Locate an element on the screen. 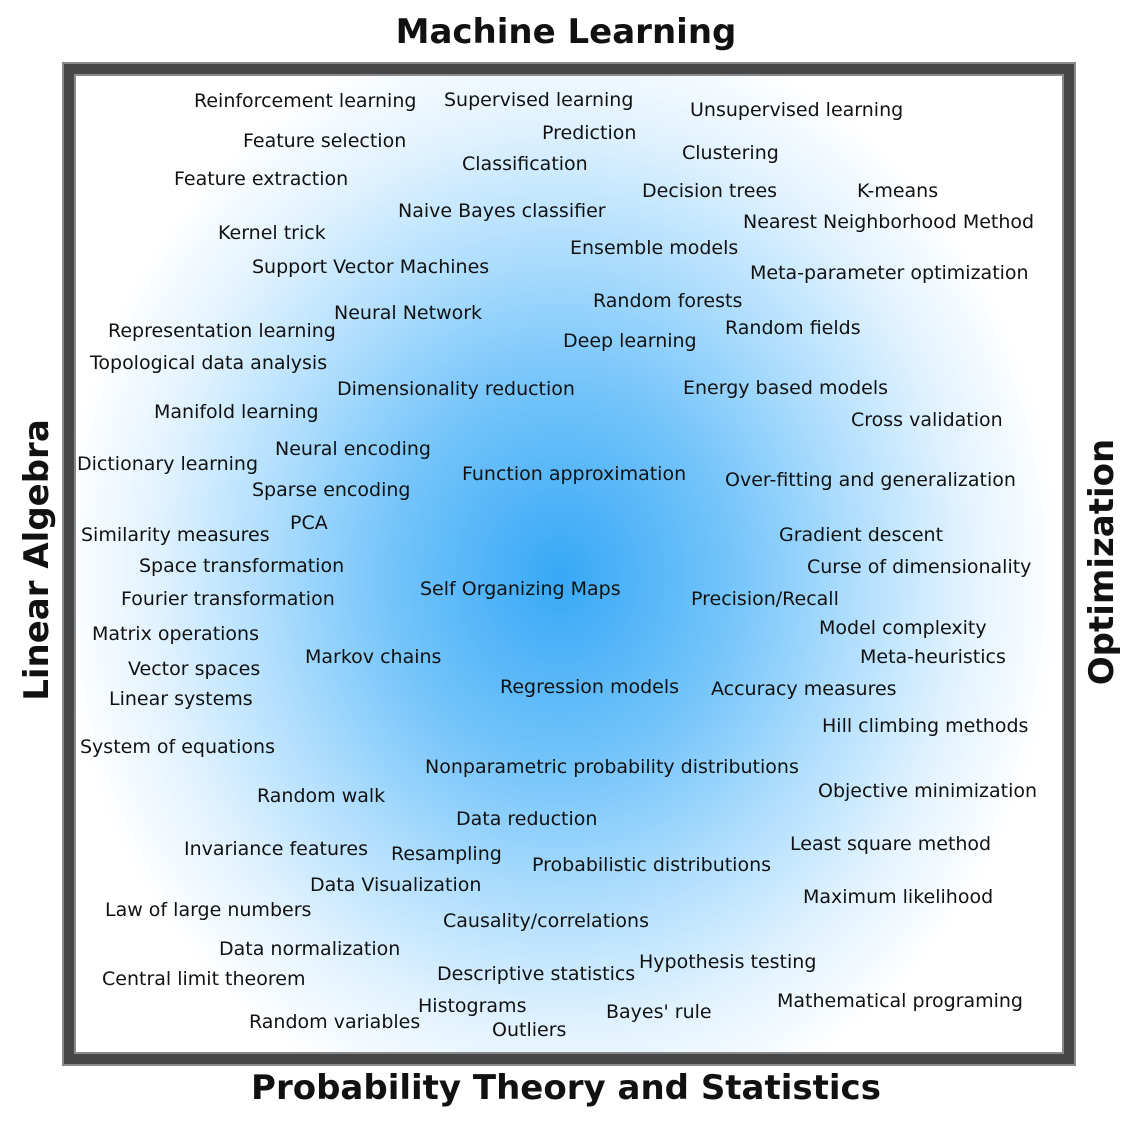 The image size is (1132, 1125). term: Reinforcement learning is located at coordinates (305, 101).